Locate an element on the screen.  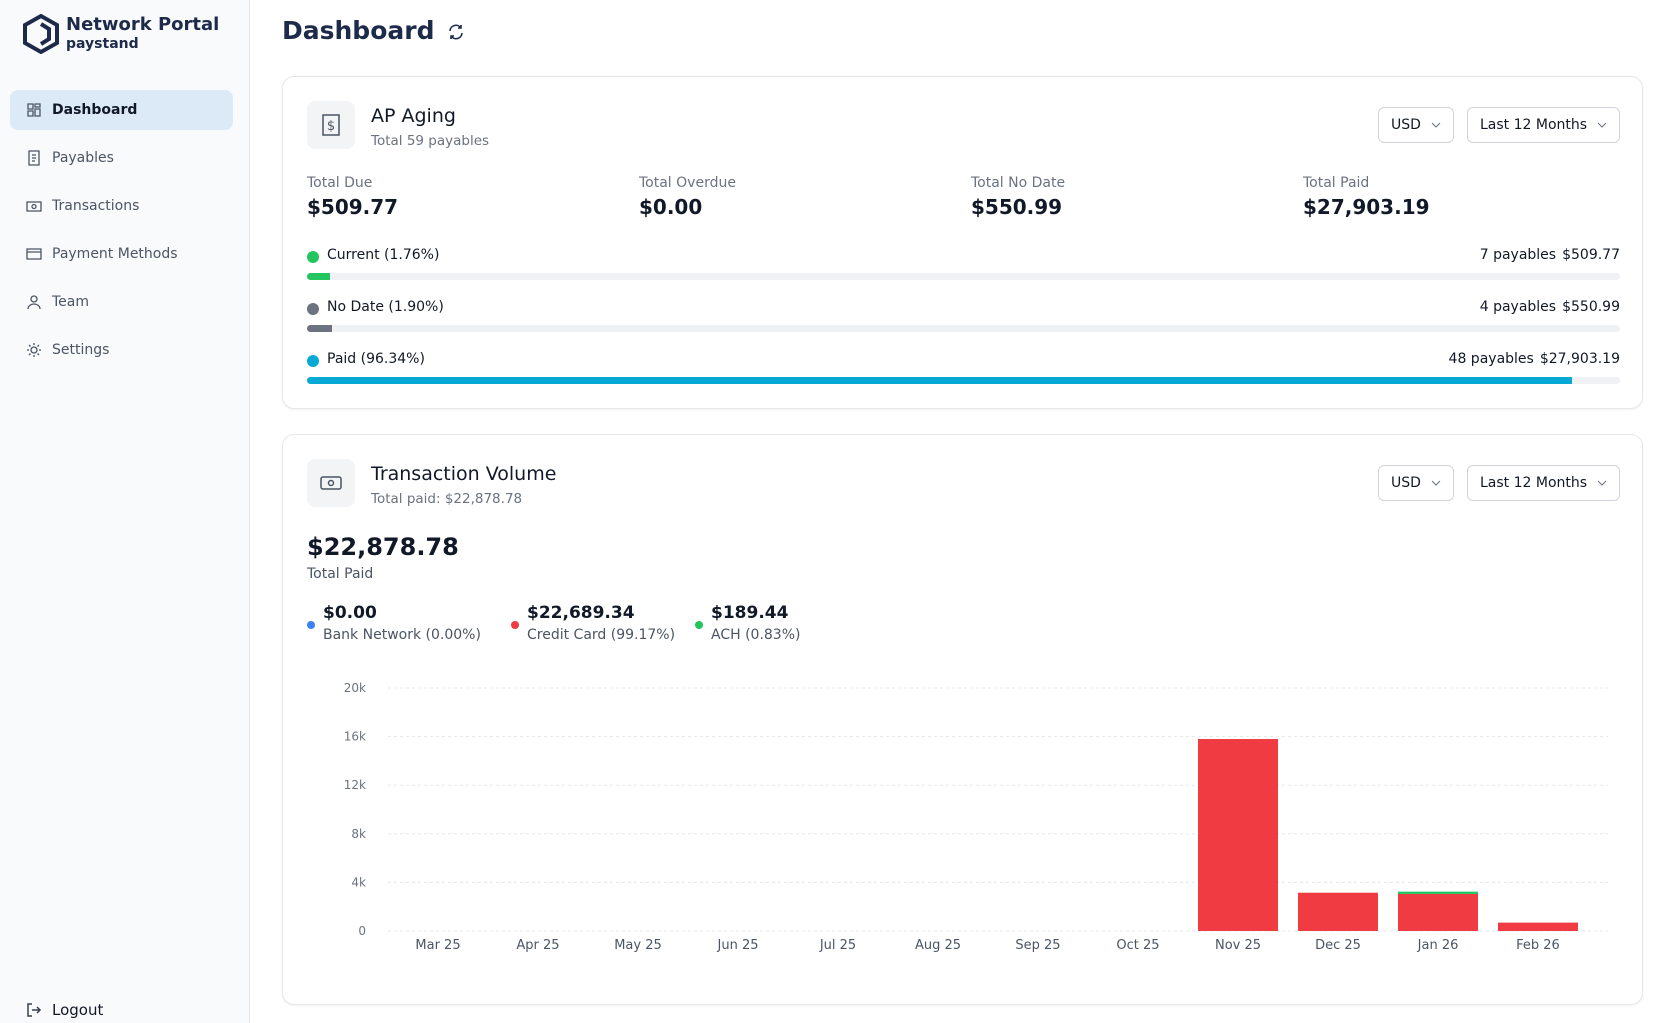
x-tick-label: Jan 26 is located at coordinates (1438, 945).